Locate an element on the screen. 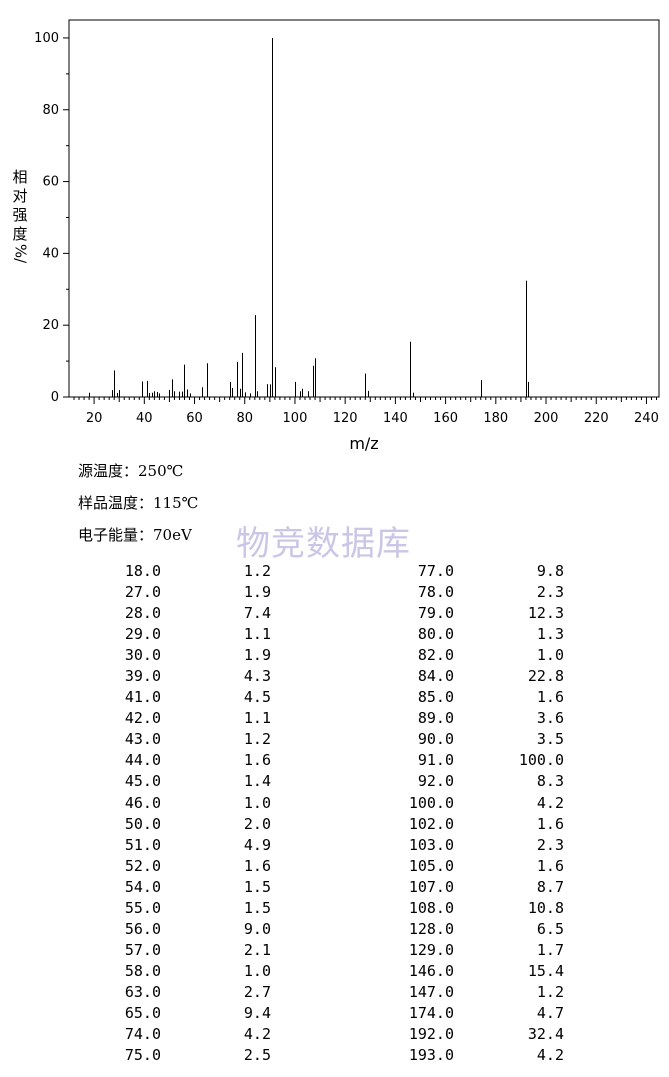  y-axis-unit: %/ is located at coordinates (20, 253).